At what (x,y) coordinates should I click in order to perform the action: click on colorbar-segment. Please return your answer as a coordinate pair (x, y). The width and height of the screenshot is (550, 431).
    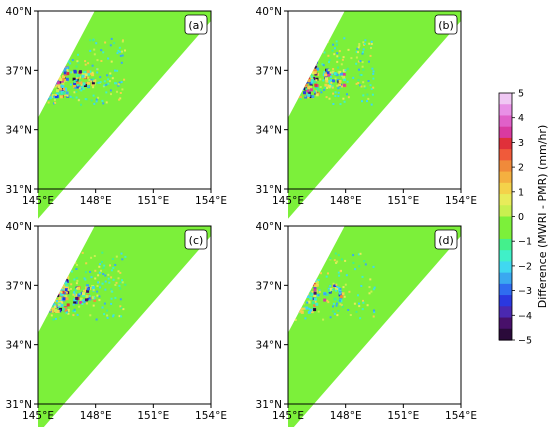
    Looking at the image, I should click on (505, 211).